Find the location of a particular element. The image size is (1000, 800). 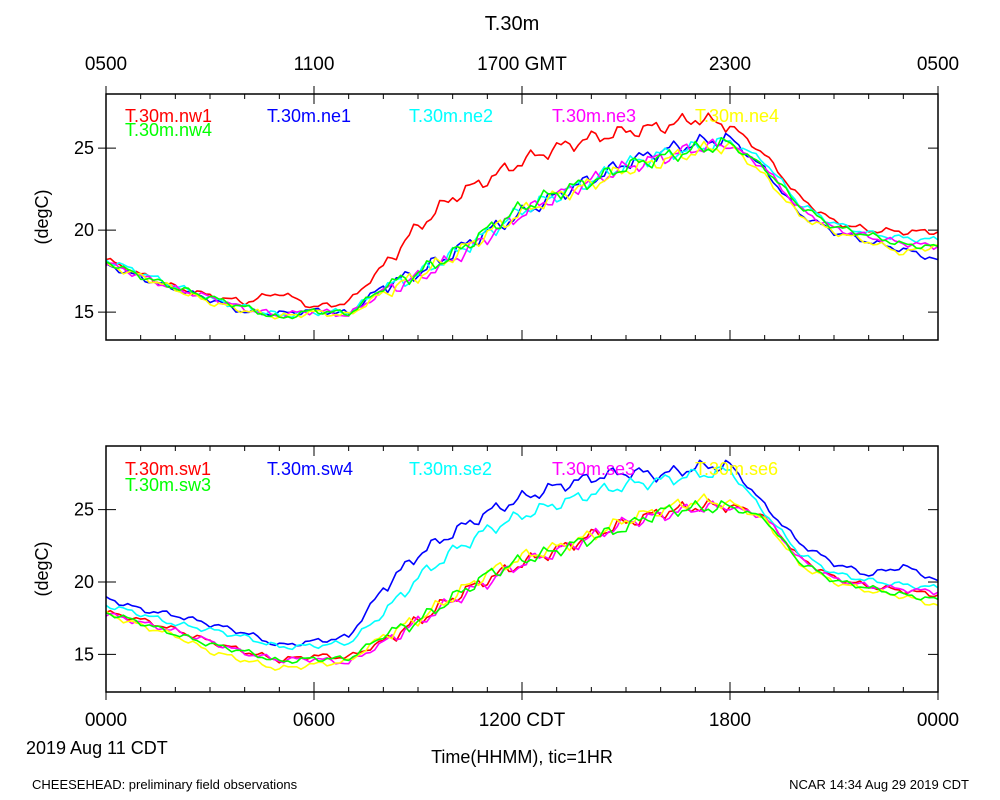

legend-label: T.30m.nw4 is located at coordinates (168, 130).